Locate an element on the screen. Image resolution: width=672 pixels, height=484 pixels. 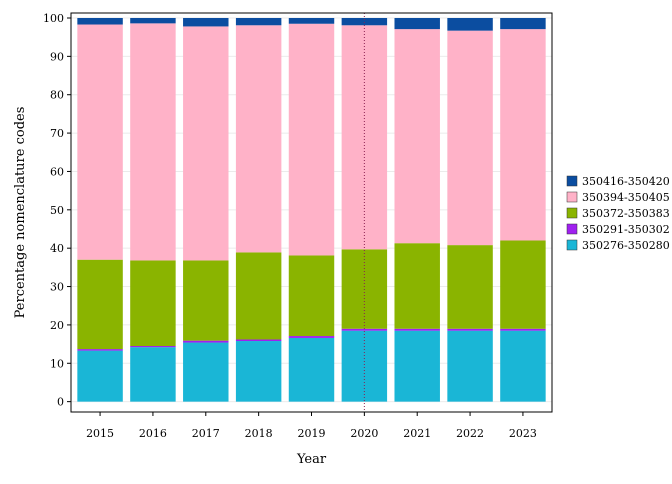
x-tick-label: 2017 is located at coordinates (206, 433).